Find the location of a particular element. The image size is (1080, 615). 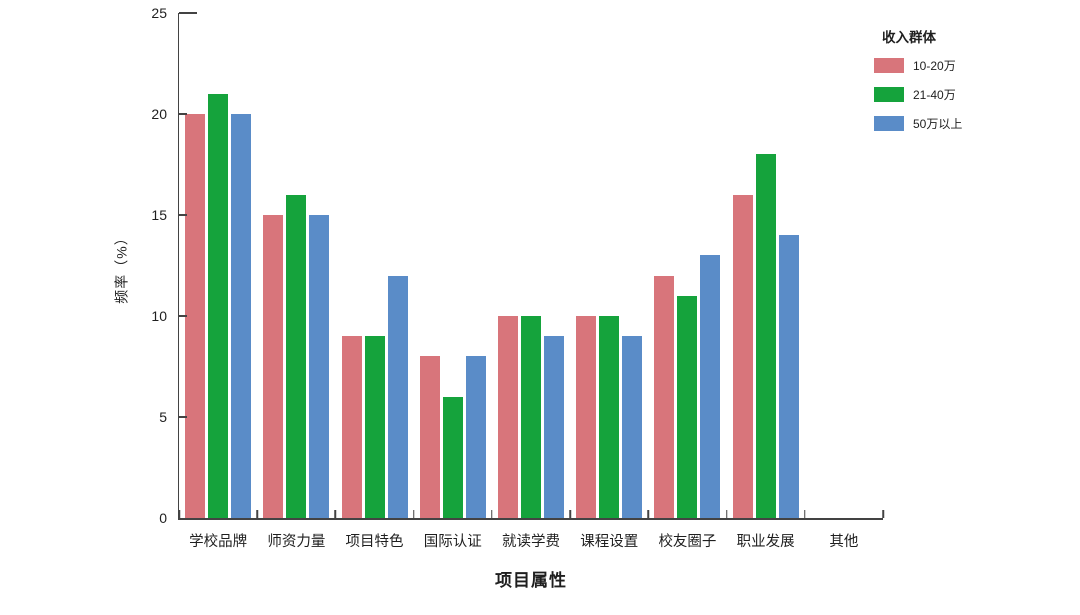

y-tick-label: 25 is located at coordinates (159, 13).